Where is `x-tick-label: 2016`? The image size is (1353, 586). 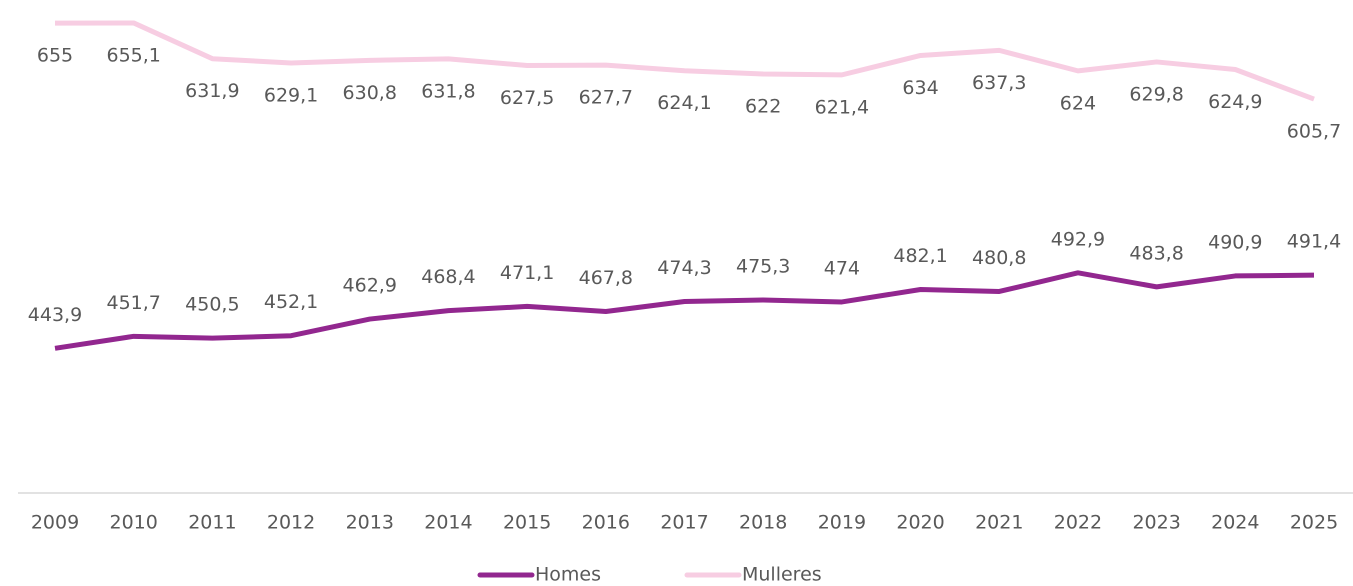
x-tick-label: 2016 is located at coordinates (606, 523).